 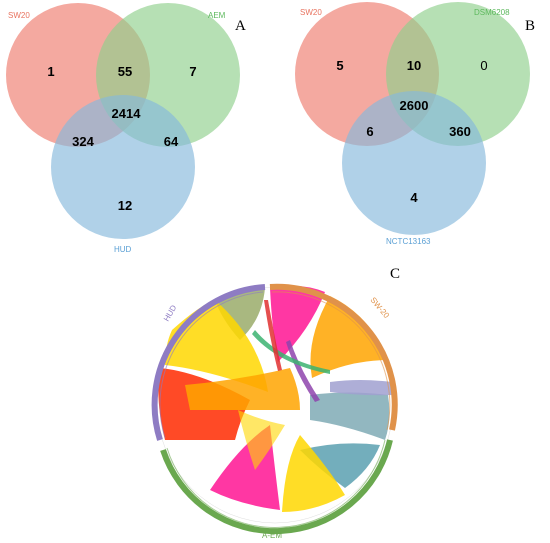 I want to click on venn-a-label-set3: HUD, so click(x=123, y=249).